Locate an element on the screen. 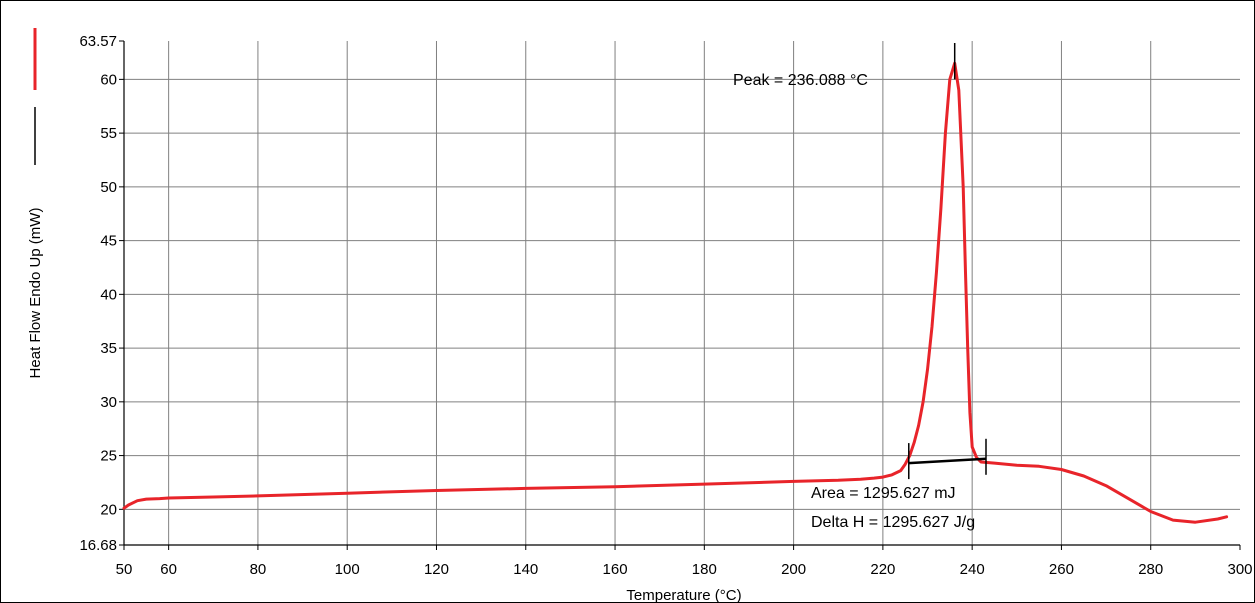 The image size is (1255, 603). y-tick-label: 16.68 is located at coordinates (98, 545).